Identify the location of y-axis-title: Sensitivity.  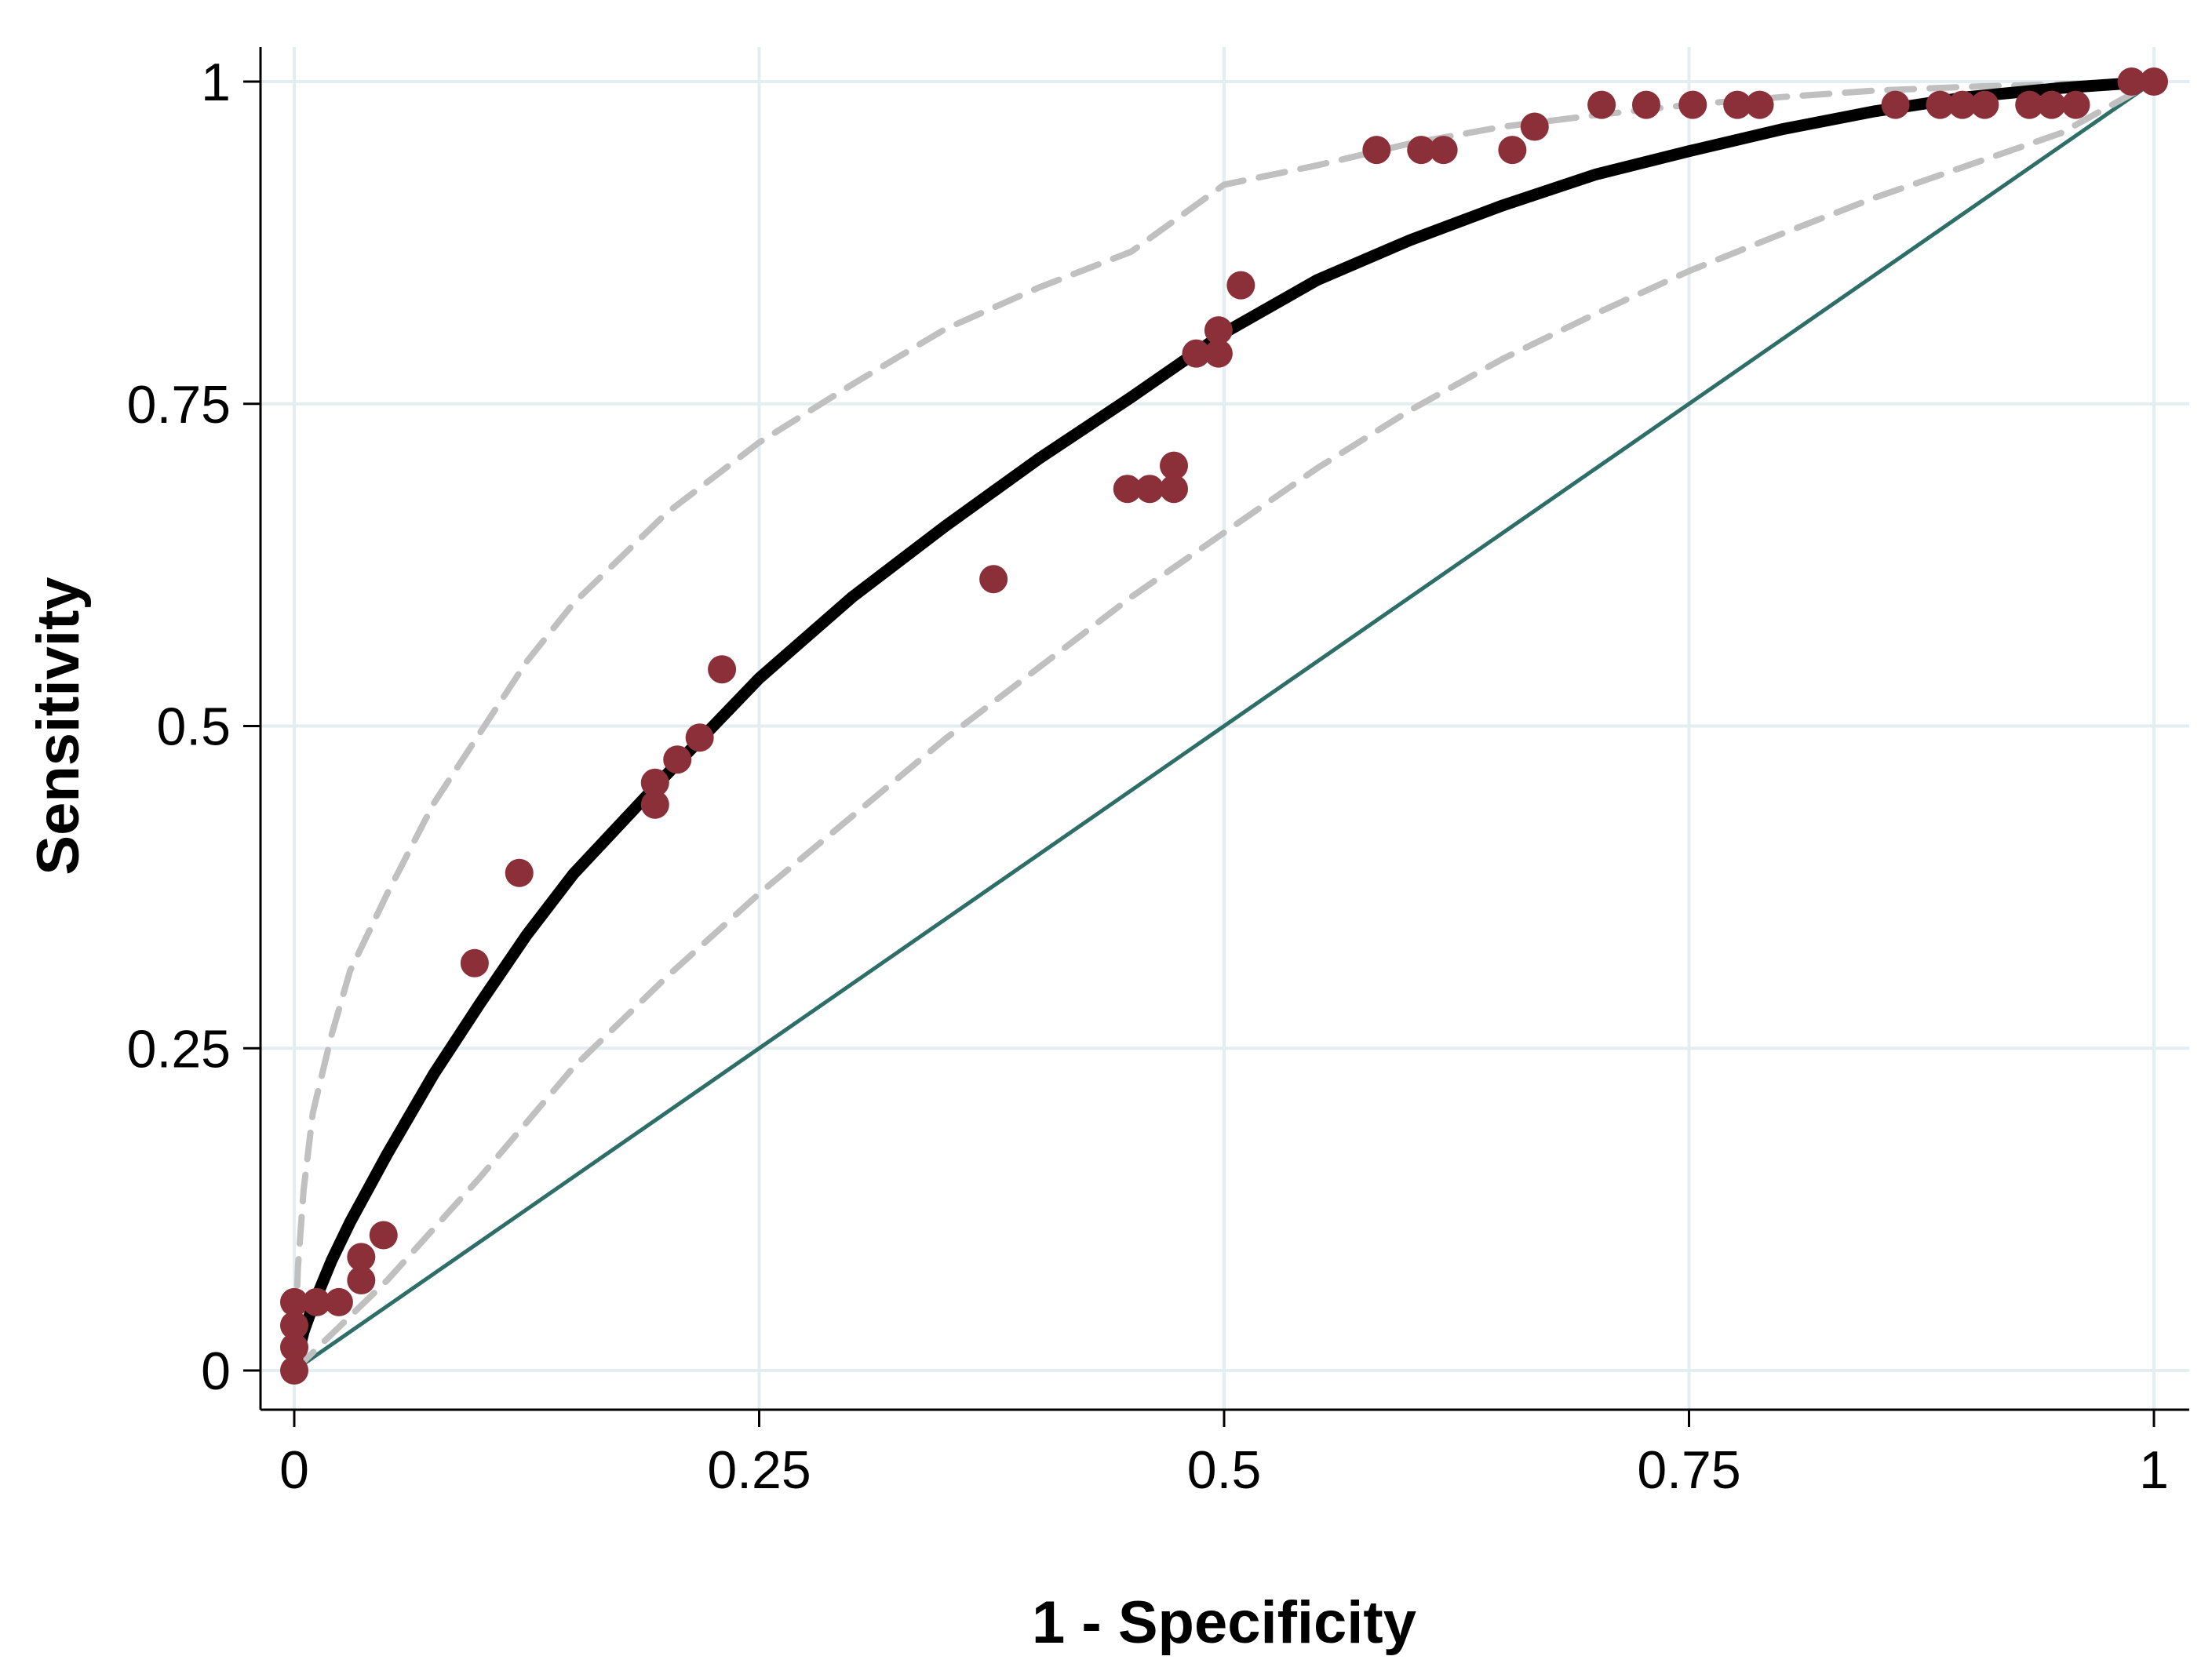
(58, 726).